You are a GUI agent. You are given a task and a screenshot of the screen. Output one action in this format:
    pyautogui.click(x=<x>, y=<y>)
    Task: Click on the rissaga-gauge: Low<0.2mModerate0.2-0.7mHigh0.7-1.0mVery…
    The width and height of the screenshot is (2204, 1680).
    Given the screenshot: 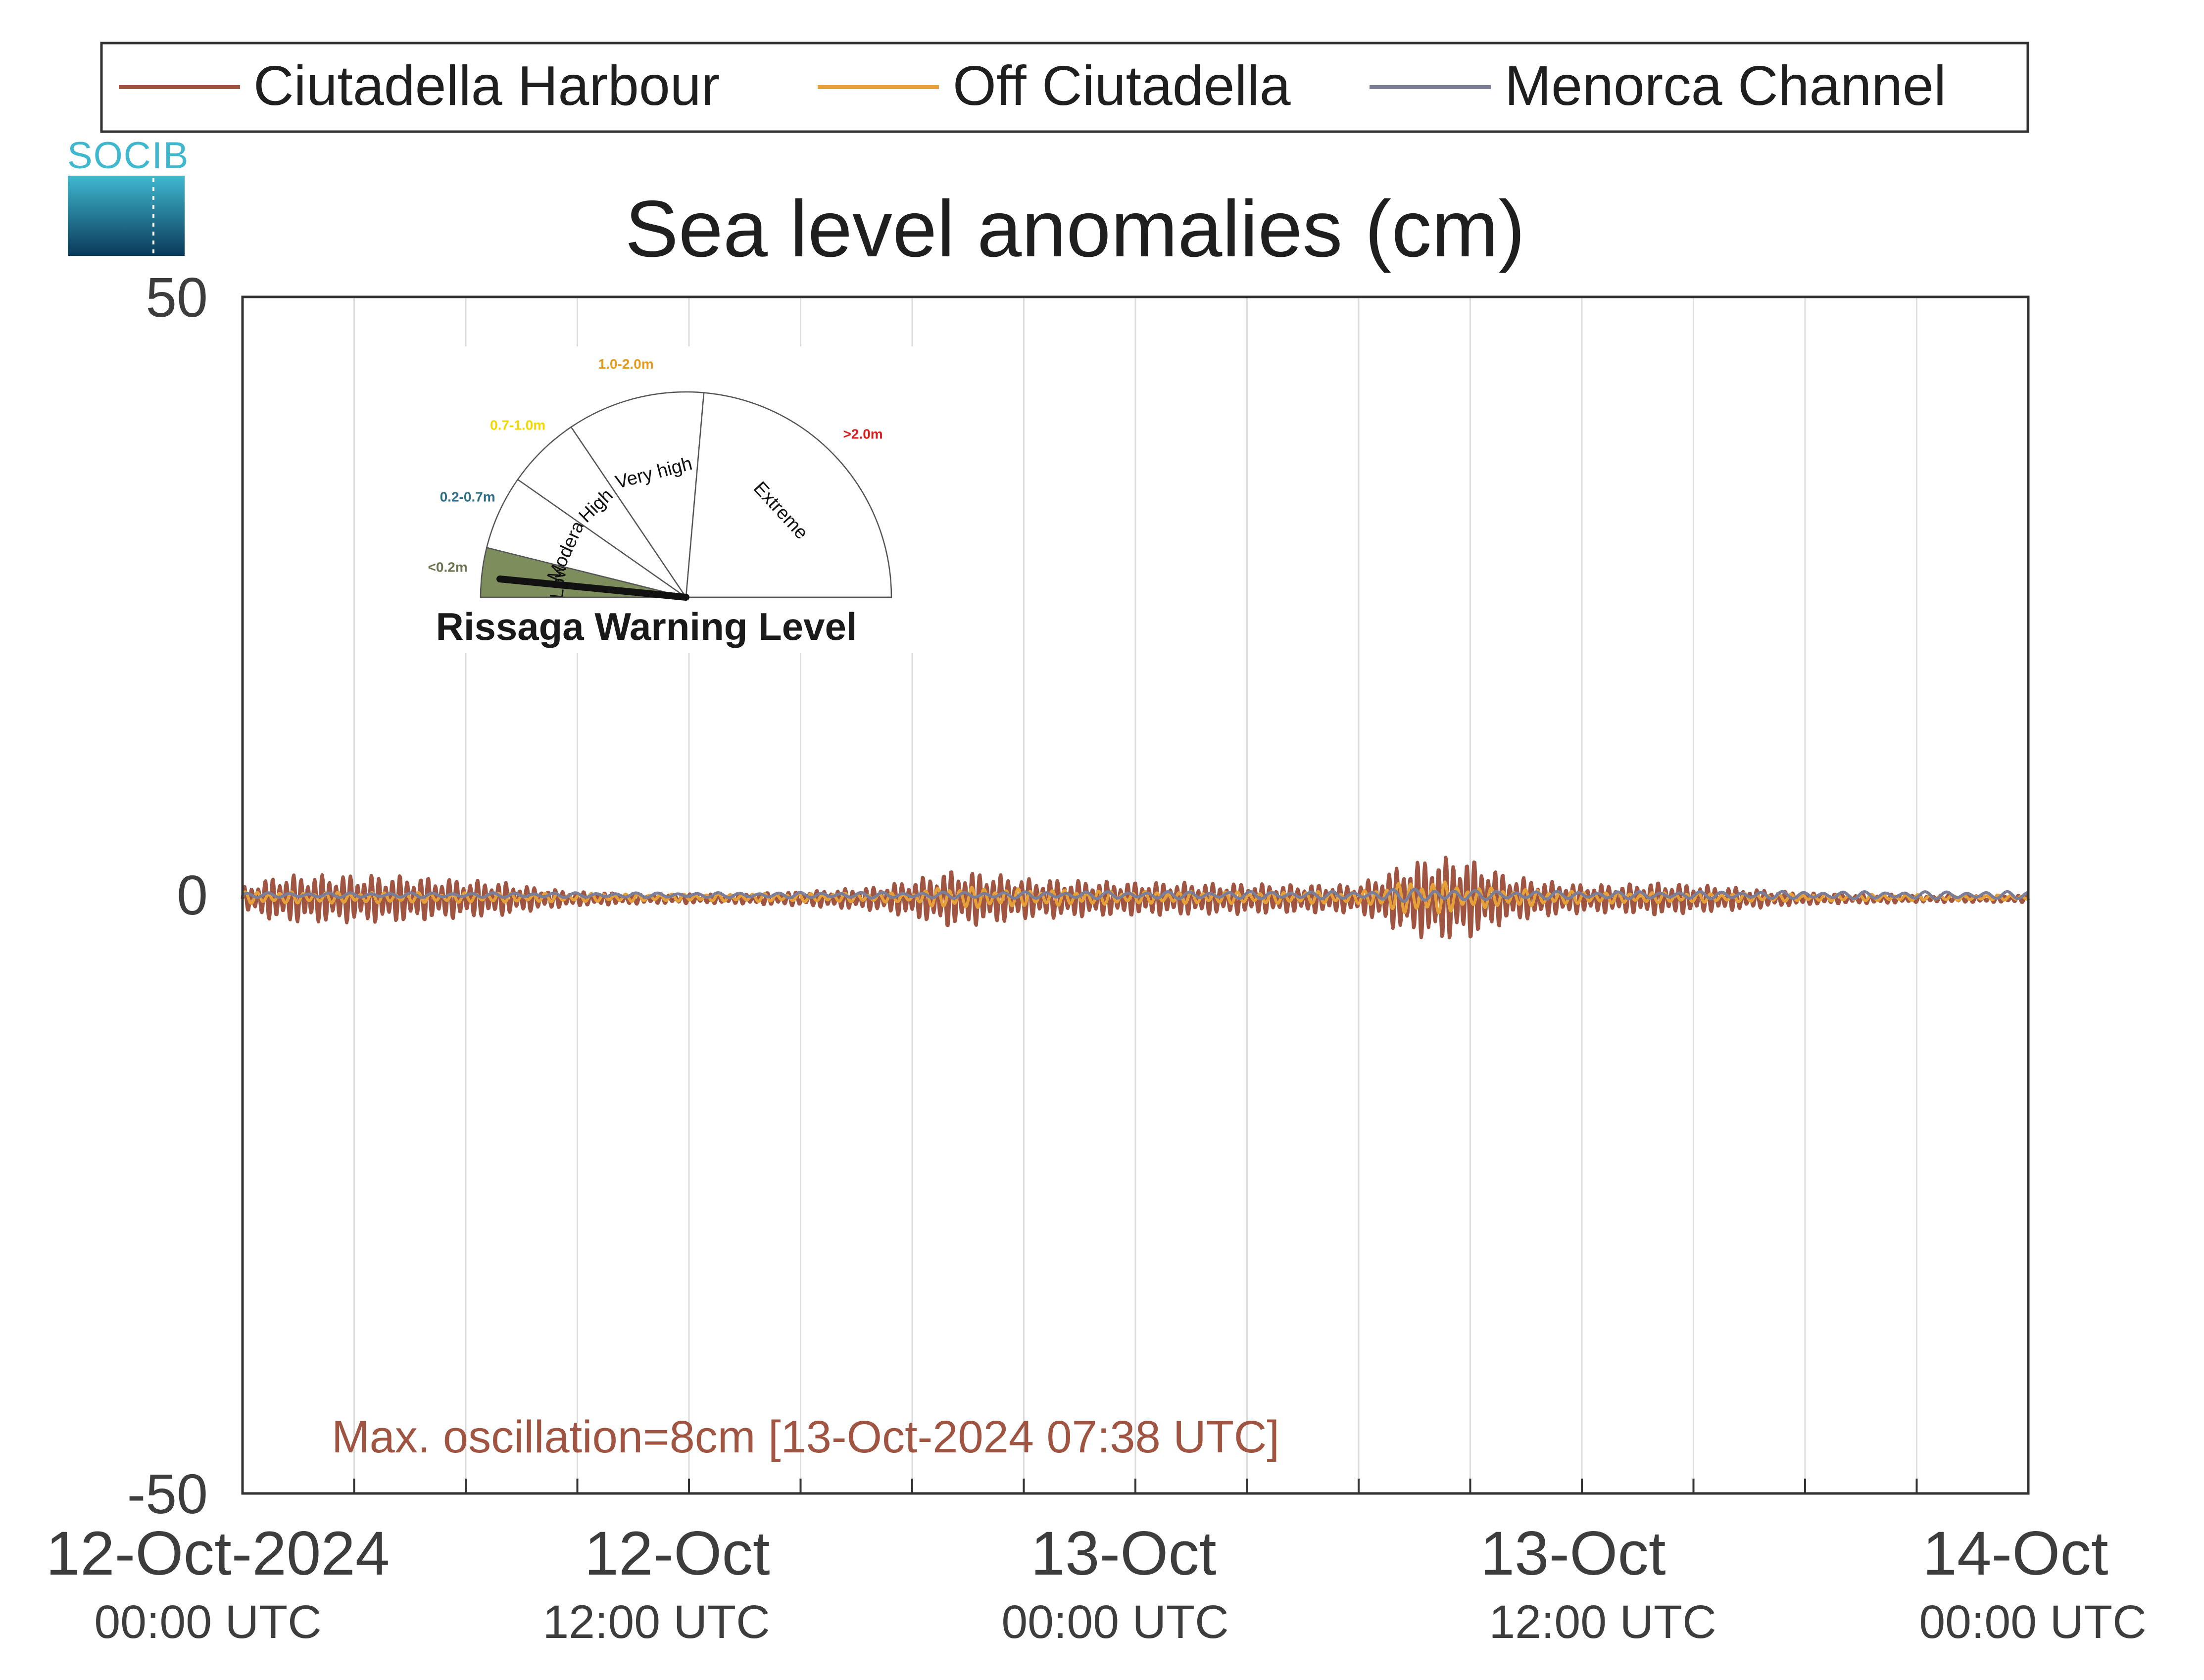 What is the action you would take?
    pyautogui.click(x=668, y=500)
    